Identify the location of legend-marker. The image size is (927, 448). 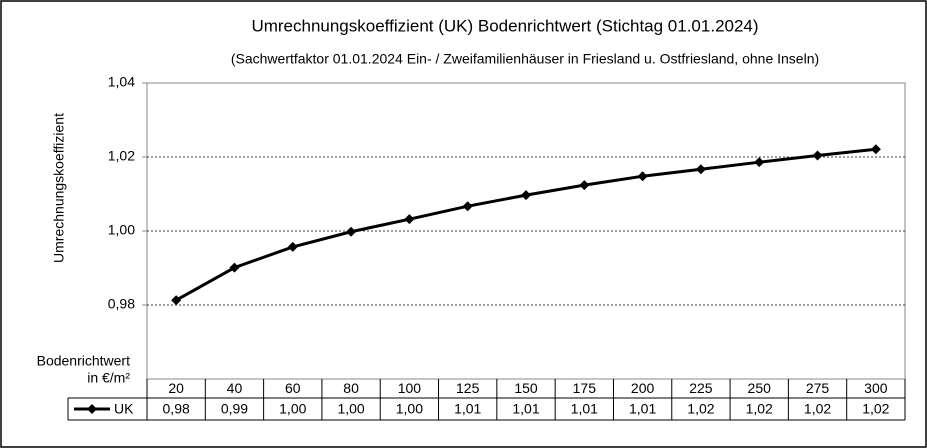
(92, 409).